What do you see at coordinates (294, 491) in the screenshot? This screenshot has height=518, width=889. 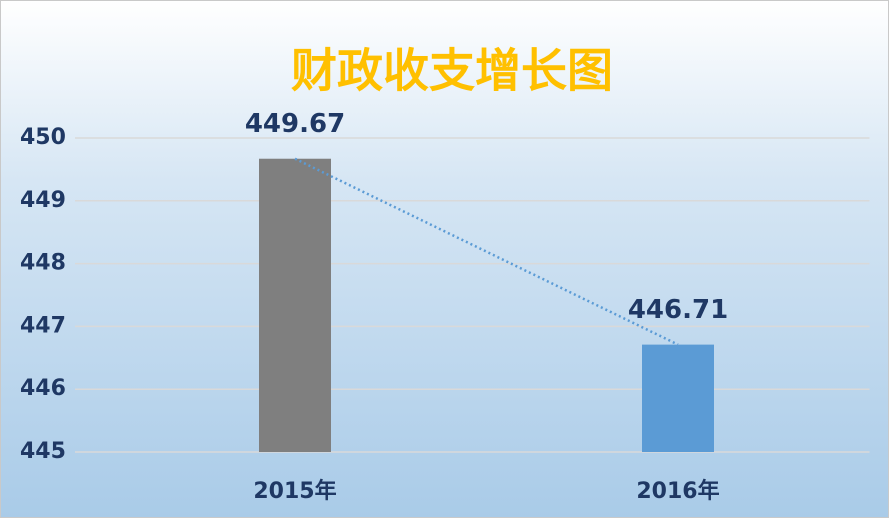 I see `x-tick-label: 2015年` at bounding box center [294, 491].